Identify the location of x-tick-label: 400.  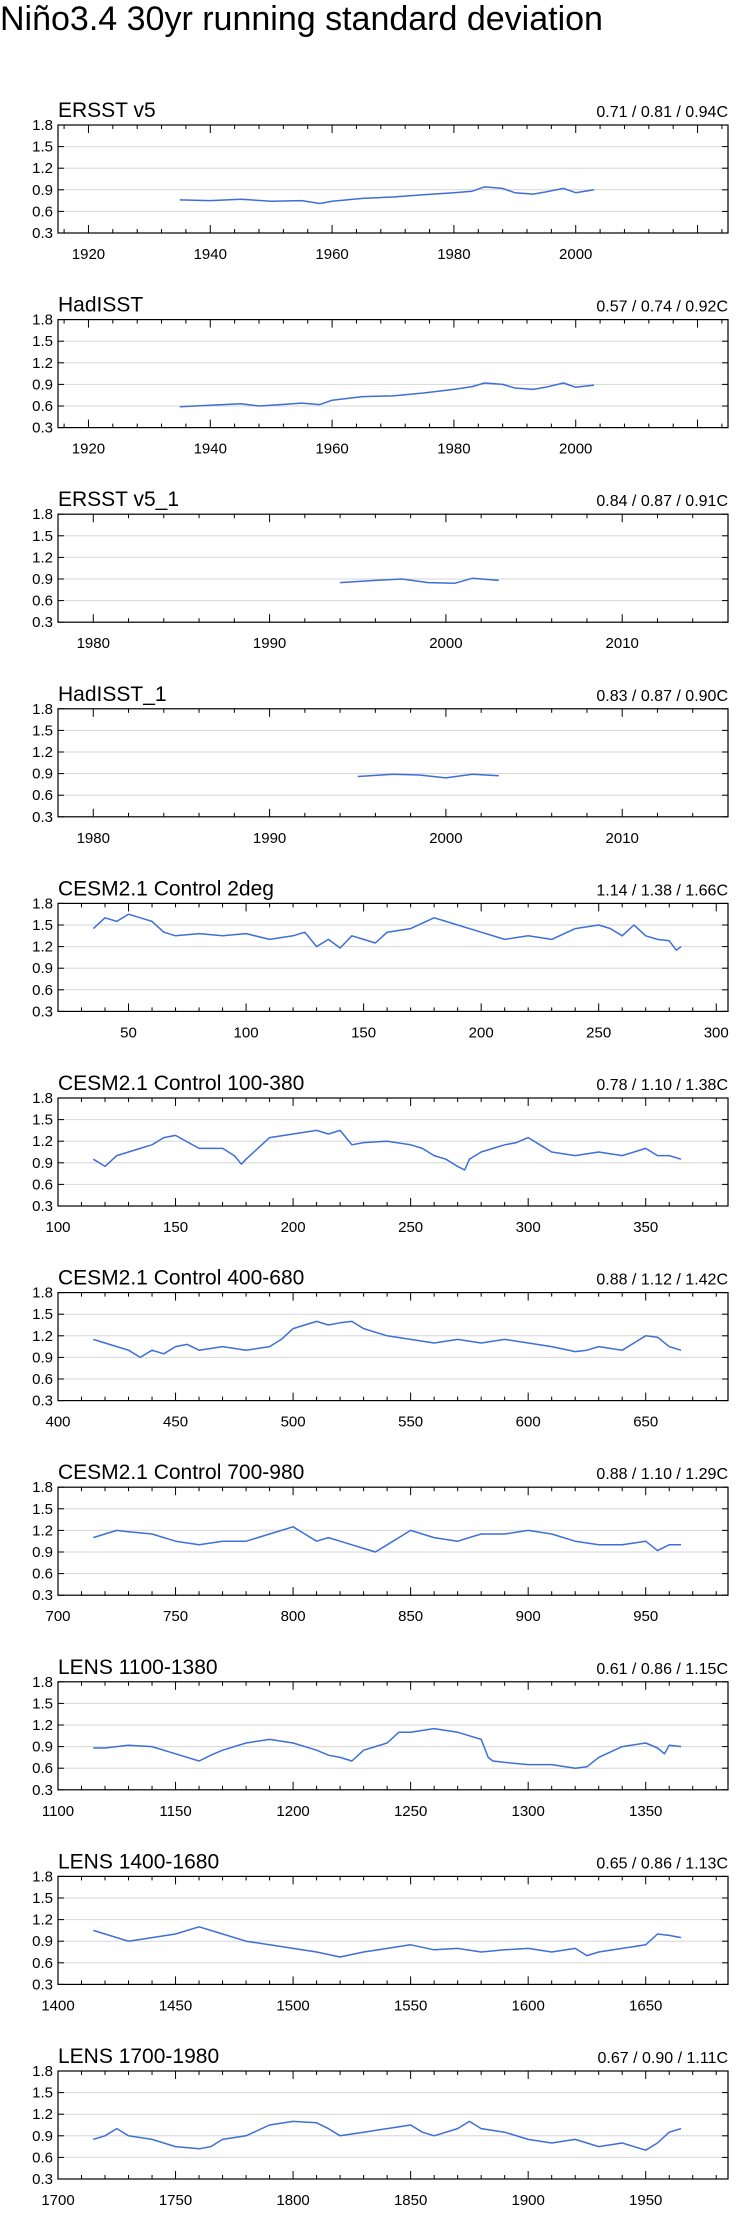
(57, 1422).